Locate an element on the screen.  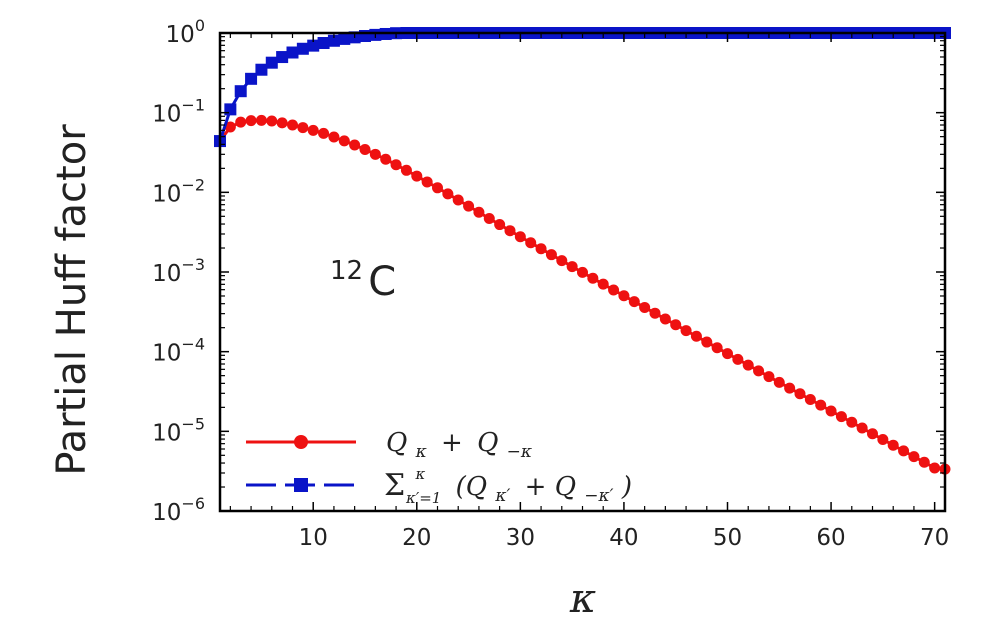
x-tick-label: 20 is located at coordinates (416, 538).